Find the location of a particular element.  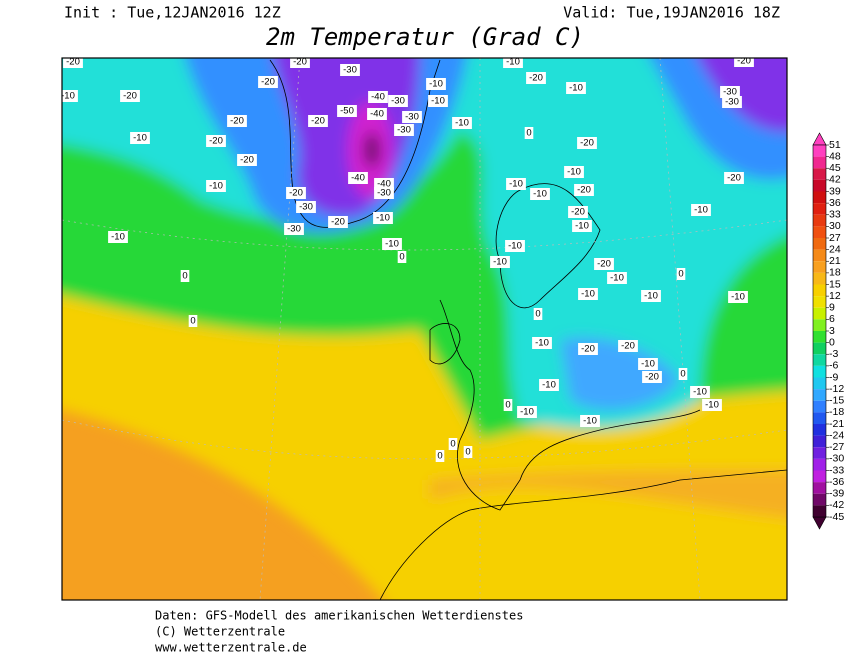

colorbar-label: 36 is located at coordinates (835, 203).